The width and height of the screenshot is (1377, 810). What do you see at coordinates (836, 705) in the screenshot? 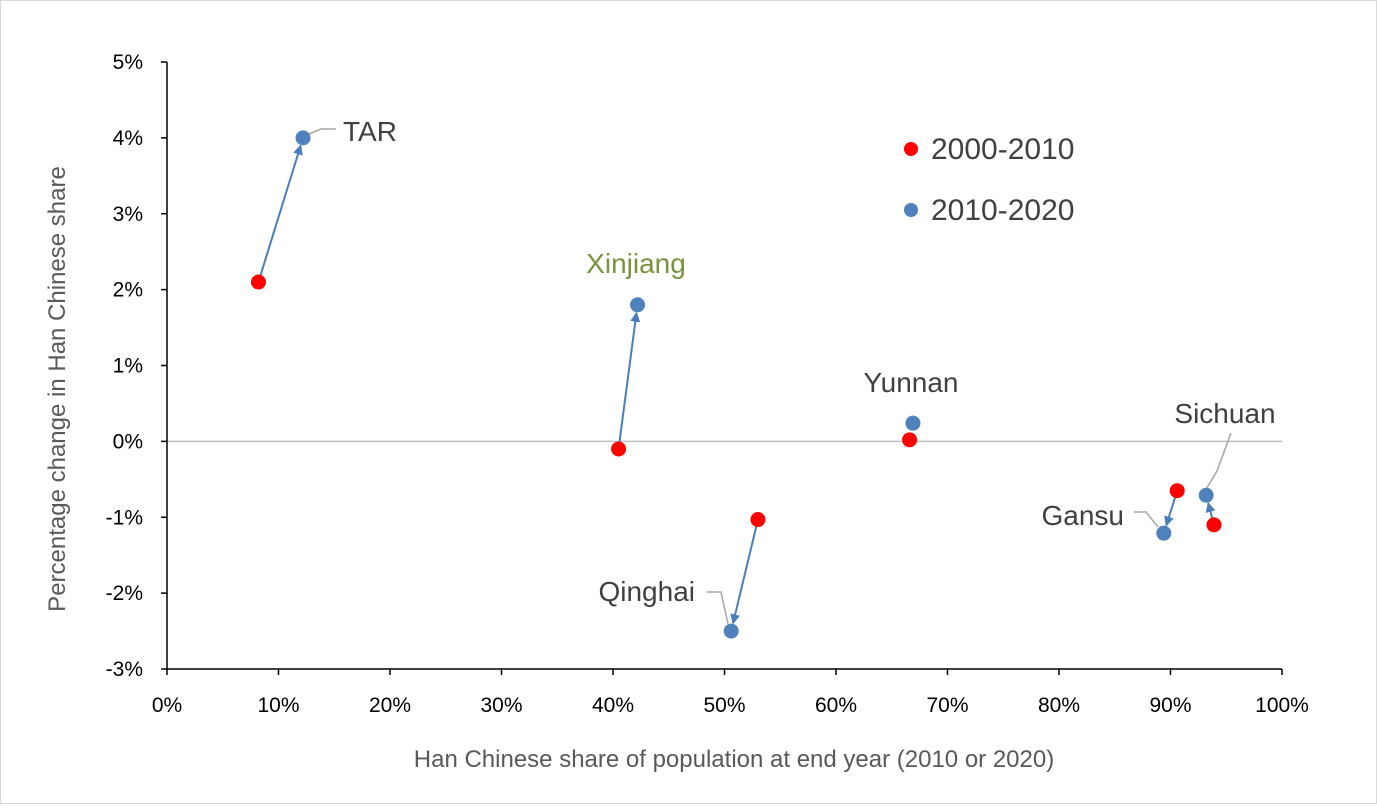
I see `x-tick-label: 60%` at bounding box center [836, 705].